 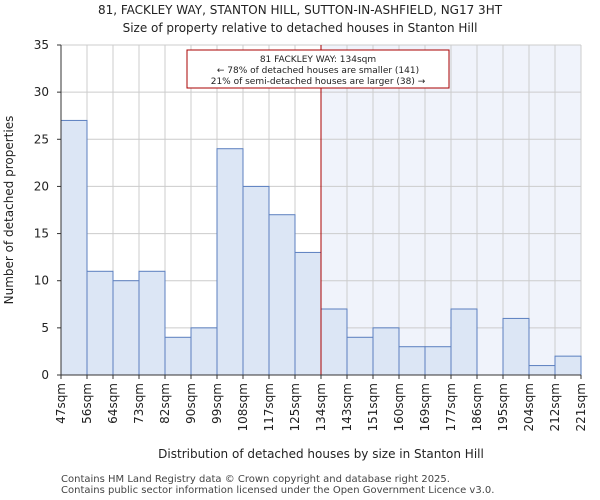 I want to click on y-tick-label: 5, so click(x=45, y=328).